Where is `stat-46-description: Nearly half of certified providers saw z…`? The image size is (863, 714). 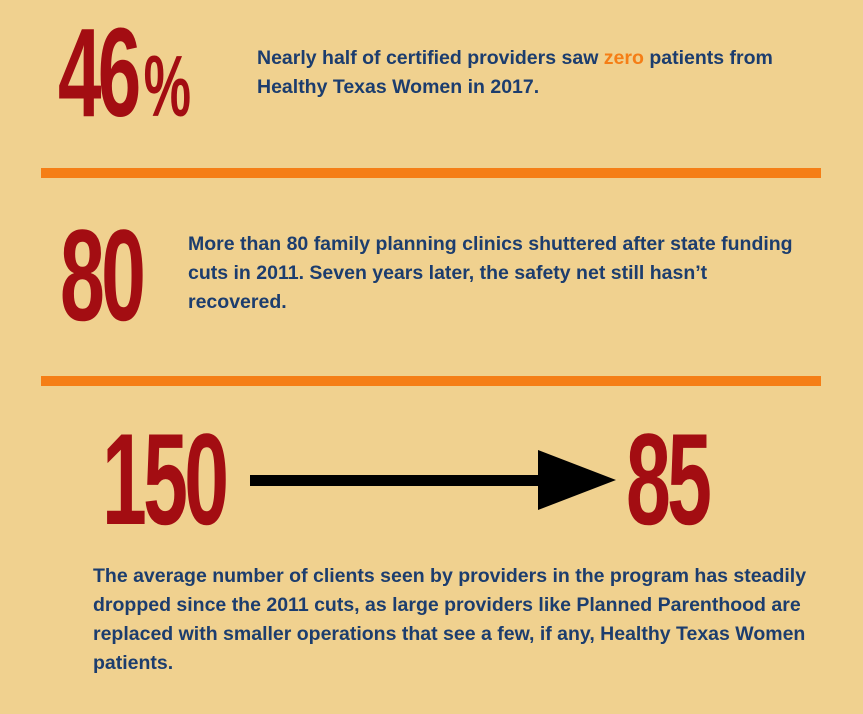
stat-46-description: Nearly half of certified providers saw z… is located at coordinates (537, 73).